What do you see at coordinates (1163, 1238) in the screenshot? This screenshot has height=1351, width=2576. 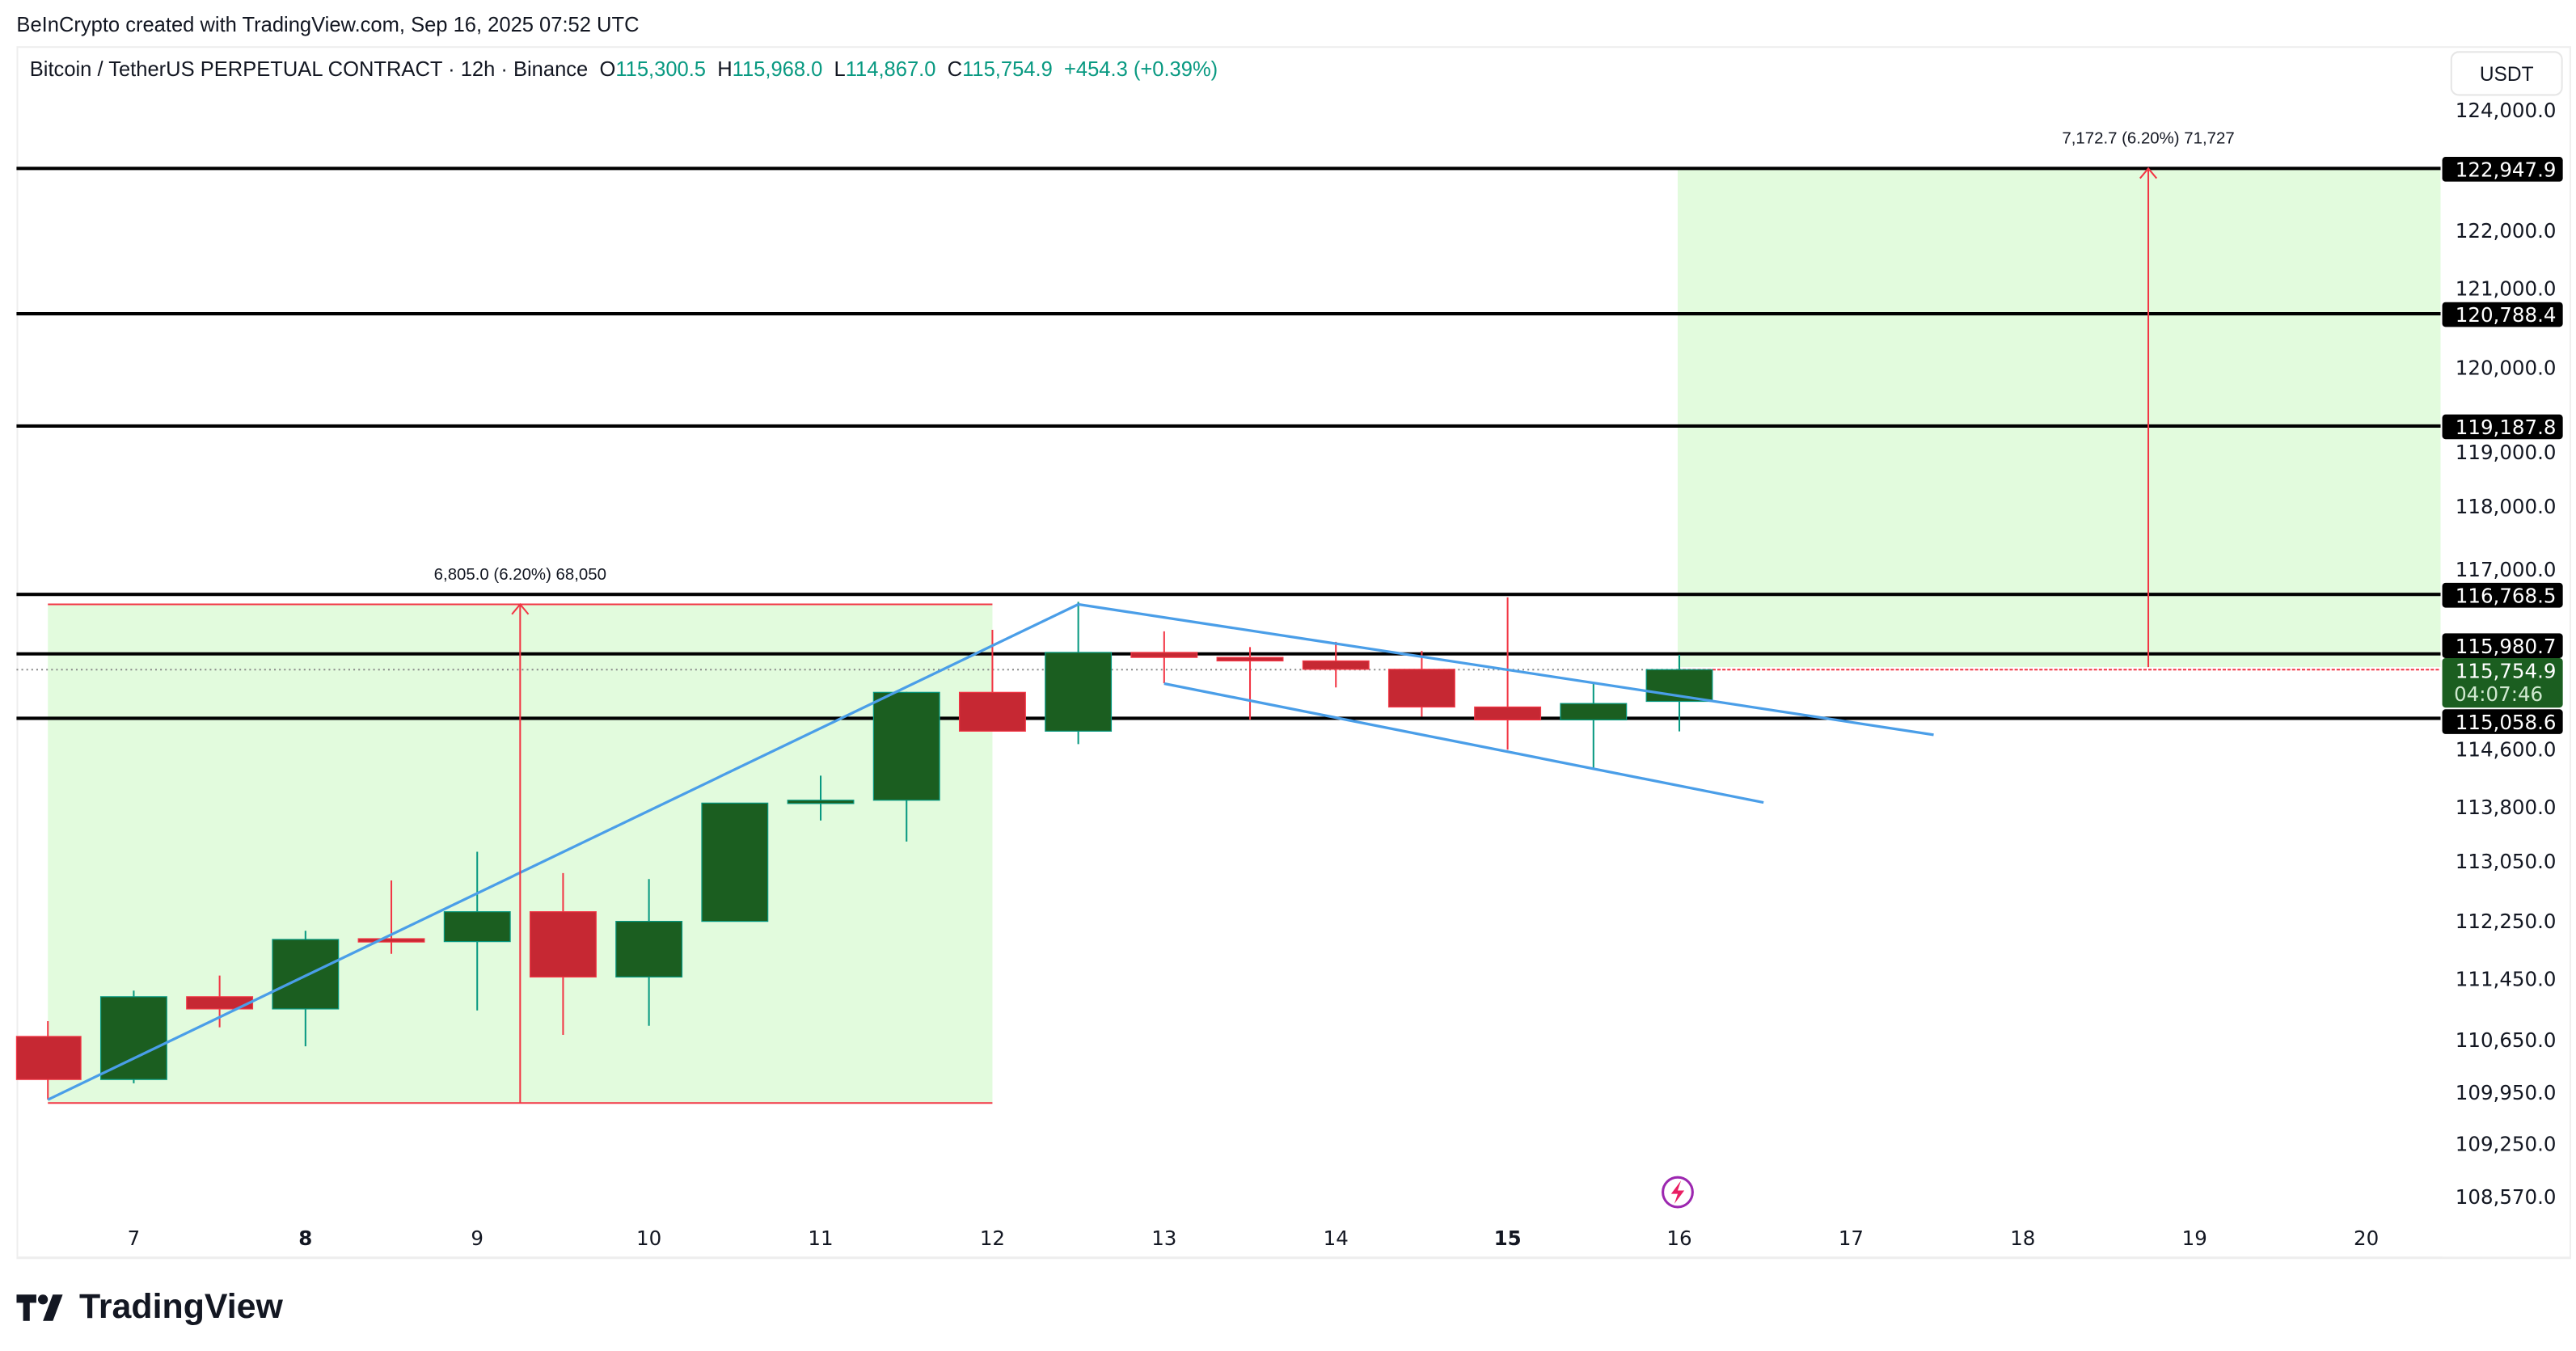 I see `date-tick-label: 13` at bounding box center [1163, 1238].